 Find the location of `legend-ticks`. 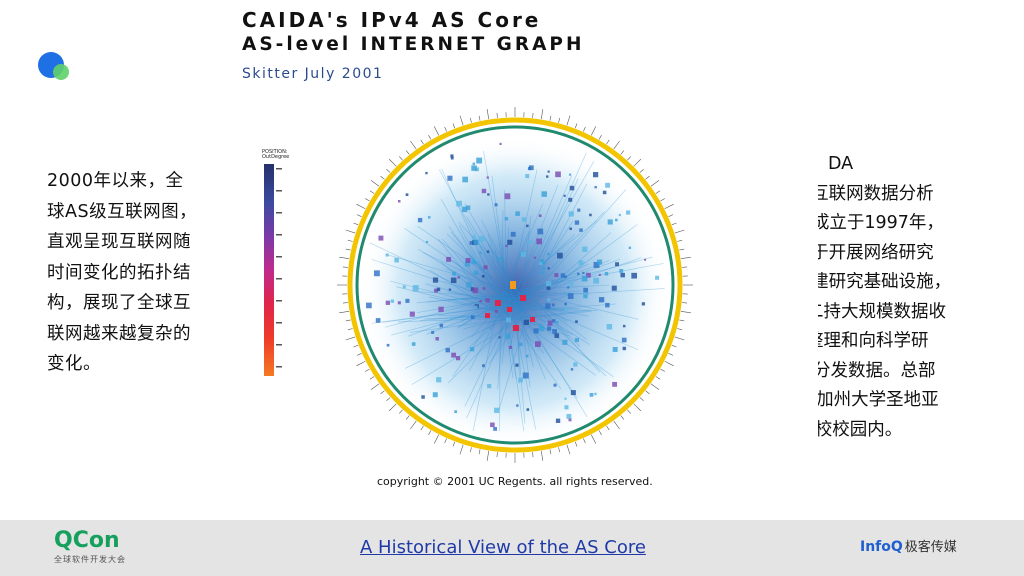

legend-ticks is located at coordinates (279, 268).